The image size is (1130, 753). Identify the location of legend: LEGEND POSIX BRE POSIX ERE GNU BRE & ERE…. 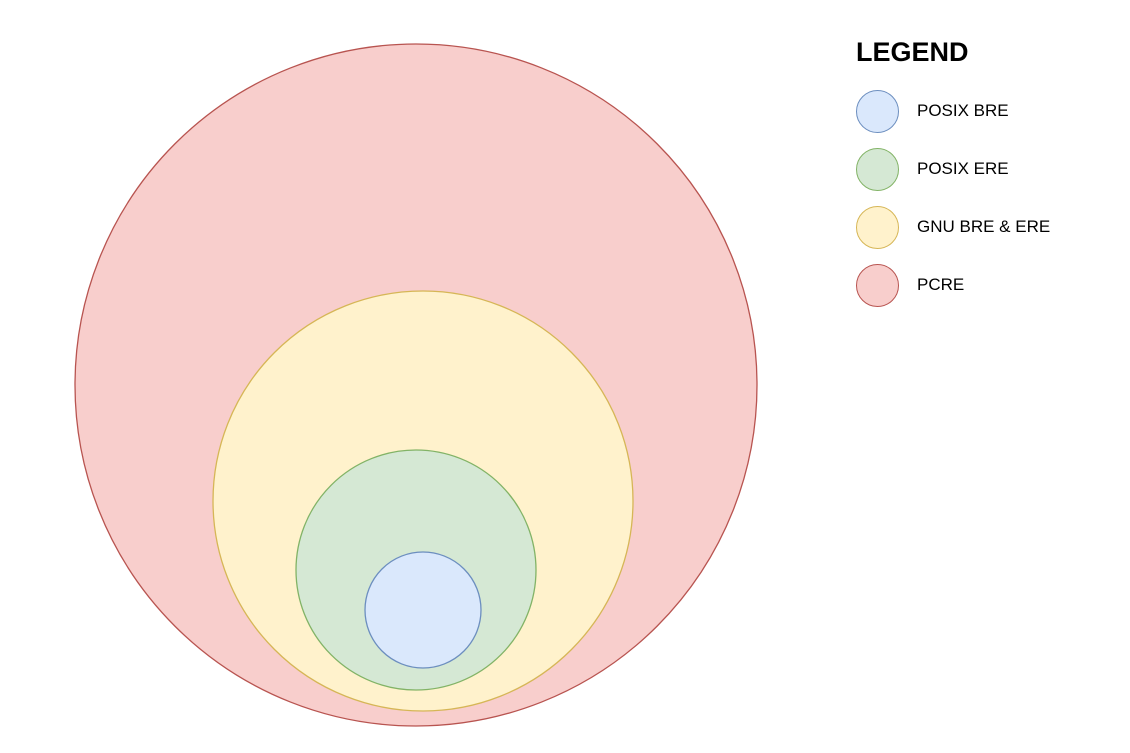
(986, 178).